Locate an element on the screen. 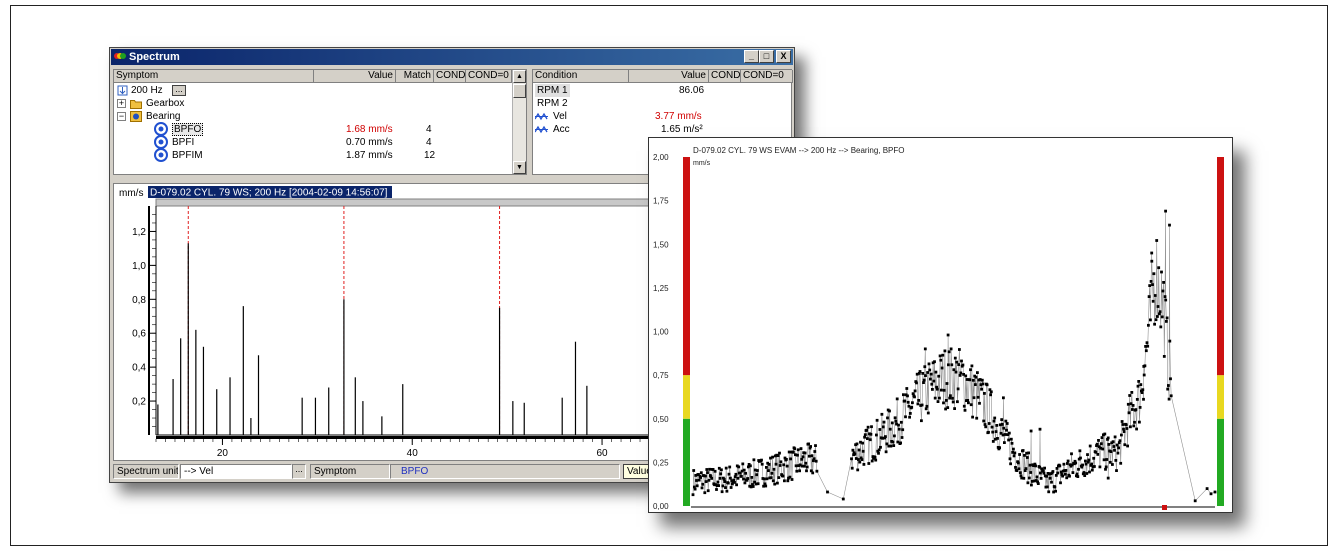 This screenshot has width=1338, height=551. maximize-button: □ is located at coordinates (766, 56).